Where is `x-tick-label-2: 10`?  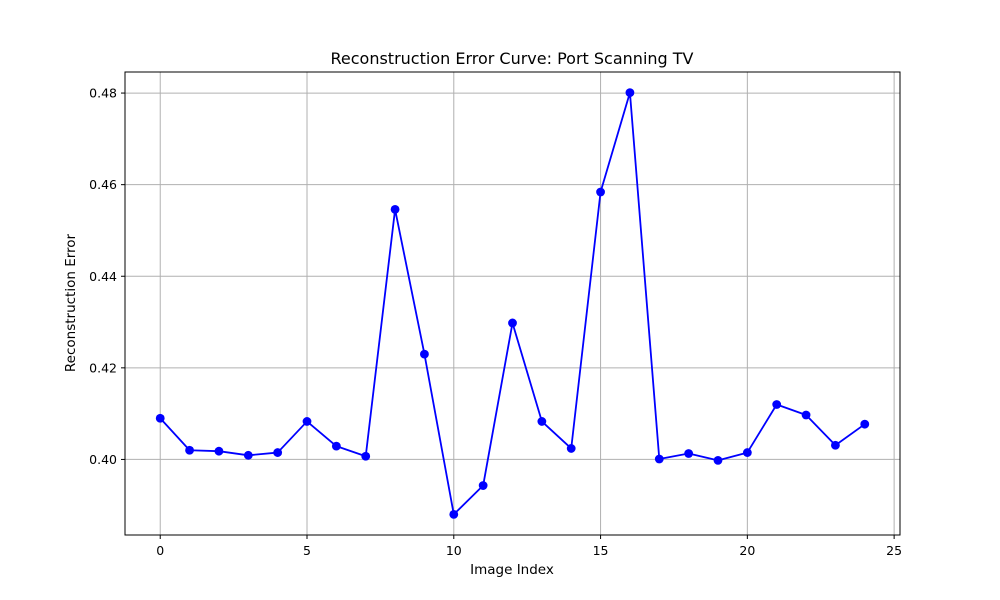
x-tick-label-2: 10 is located at coordinates (454, 550).